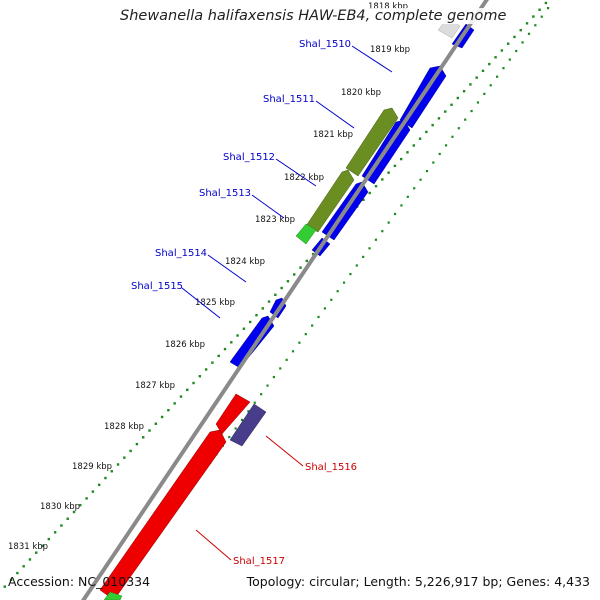 The height and width of the screenshot is (600, 600). I want to click on position-label: 1830 kbp, so click(60, 507).